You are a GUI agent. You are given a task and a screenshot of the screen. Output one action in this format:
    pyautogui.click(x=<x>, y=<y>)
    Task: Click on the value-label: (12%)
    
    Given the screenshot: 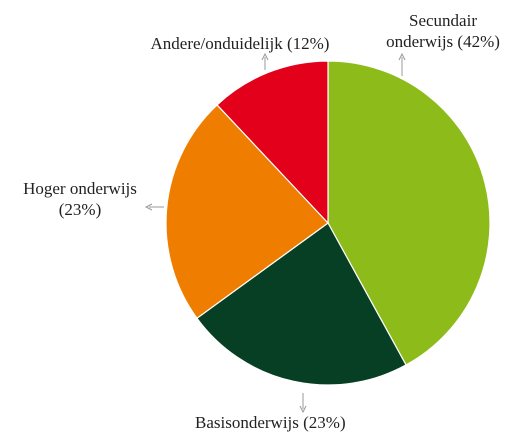 What is the action you would take?
    pyautogui.click(x=308, y=43)
    